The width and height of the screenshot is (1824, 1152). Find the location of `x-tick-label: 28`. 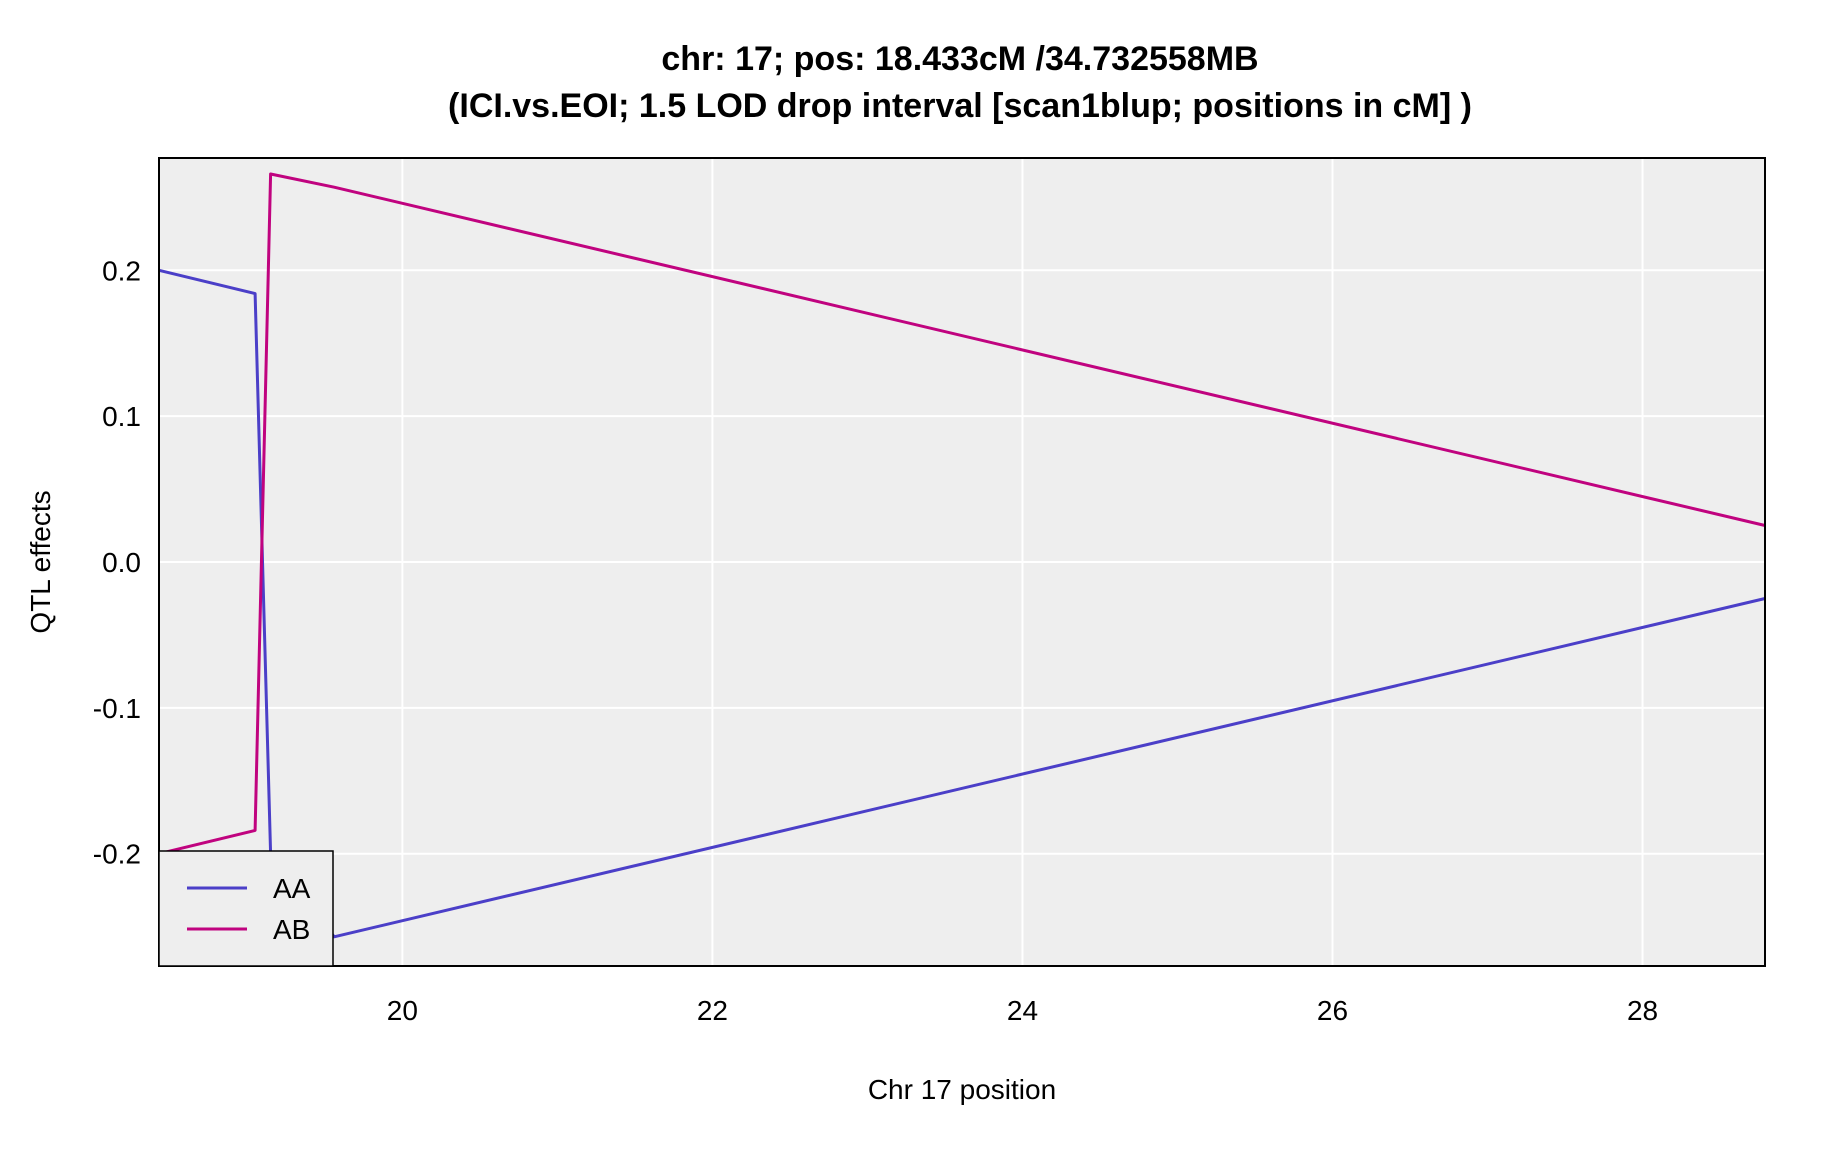

x-tick-label: 28 is located at coordinates (1642, 1010).